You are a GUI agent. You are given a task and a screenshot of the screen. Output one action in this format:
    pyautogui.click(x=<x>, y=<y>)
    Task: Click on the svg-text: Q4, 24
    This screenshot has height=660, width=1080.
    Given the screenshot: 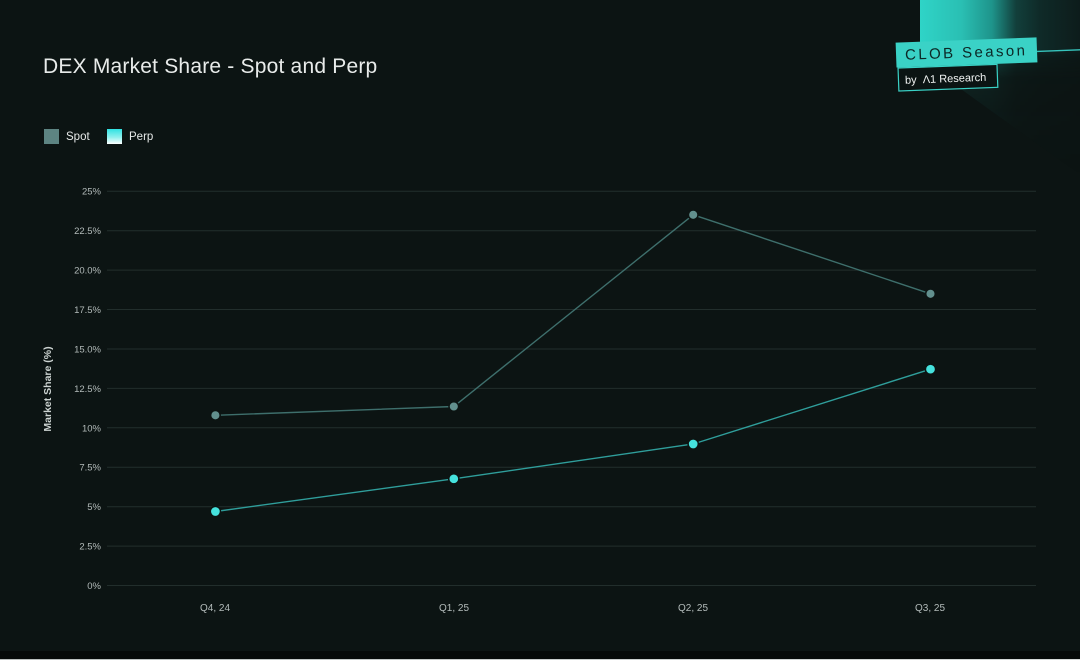 What is the action you would take?
    pyautogui.click(x=215, y=608)
    